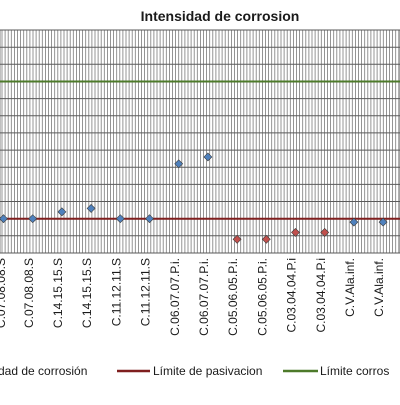  I want to click on legend-label: Límite de pasivacion, so click(207, 371).